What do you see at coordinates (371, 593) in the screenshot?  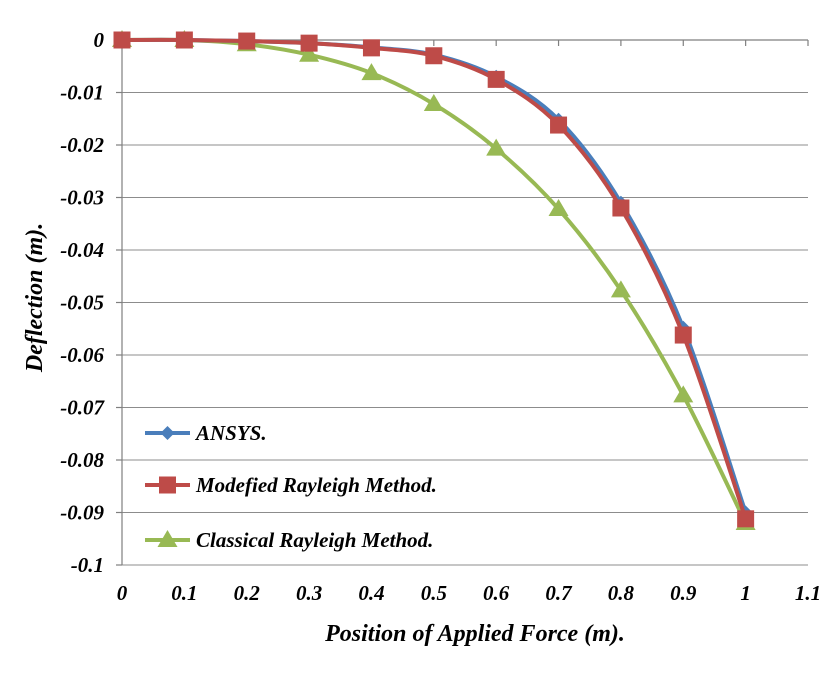 I see `x-tick-label: 0.4` at bounding box center [371, 593].